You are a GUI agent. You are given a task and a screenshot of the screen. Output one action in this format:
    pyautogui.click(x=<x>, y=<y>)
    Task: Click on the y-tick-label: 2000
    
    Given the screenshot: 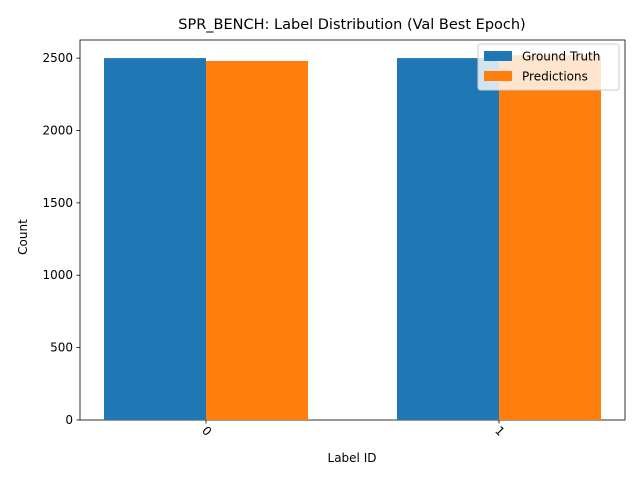 What is the action you would take?
    pyautogui.click(x=57, y=130)
    